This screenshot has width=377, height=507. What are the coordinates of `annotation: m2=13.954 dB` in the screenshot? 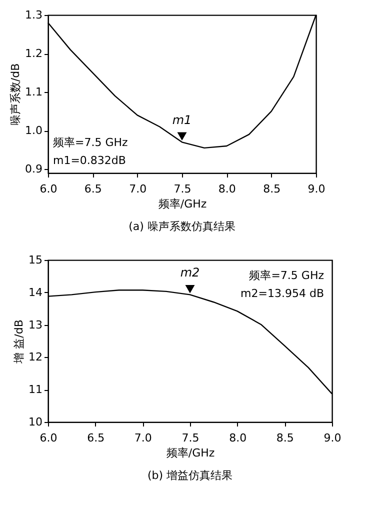 It's located at (282, 293).